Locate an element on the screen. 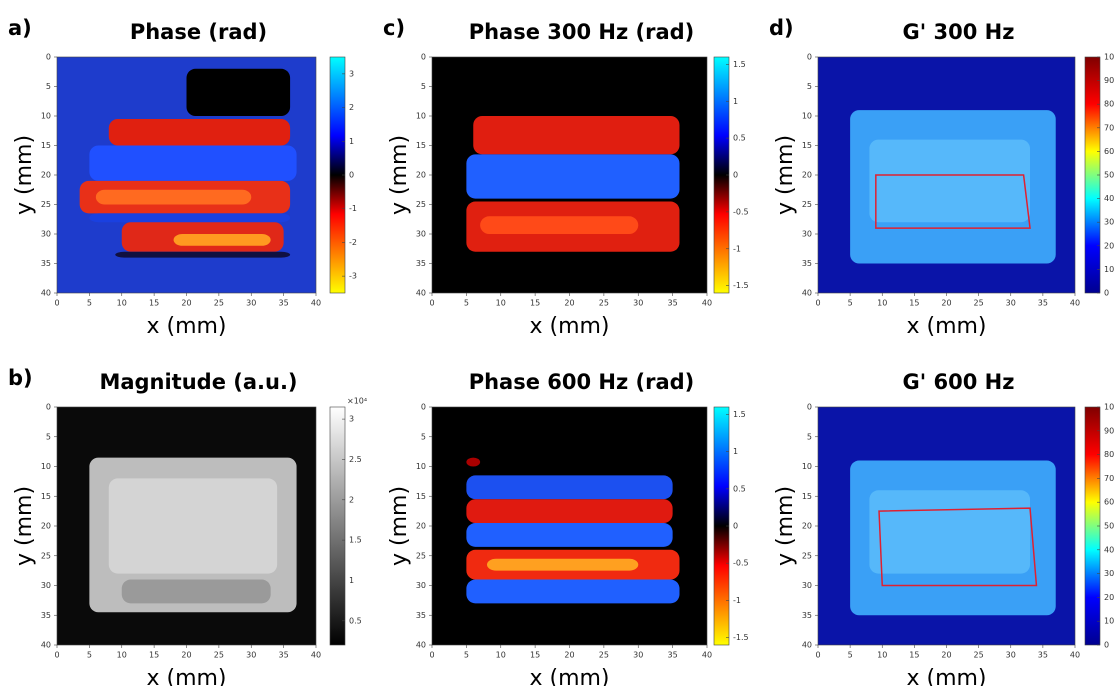  panel-title: G' 600 Hz is located at coordinates (959, 382).